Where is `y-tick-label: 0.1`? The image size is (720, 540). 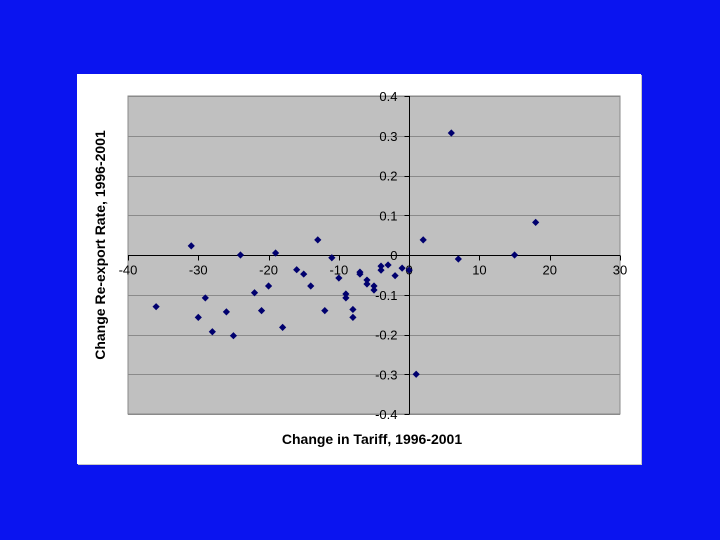
y-tick-label: 0.1 is located at coordinates (388, 215).